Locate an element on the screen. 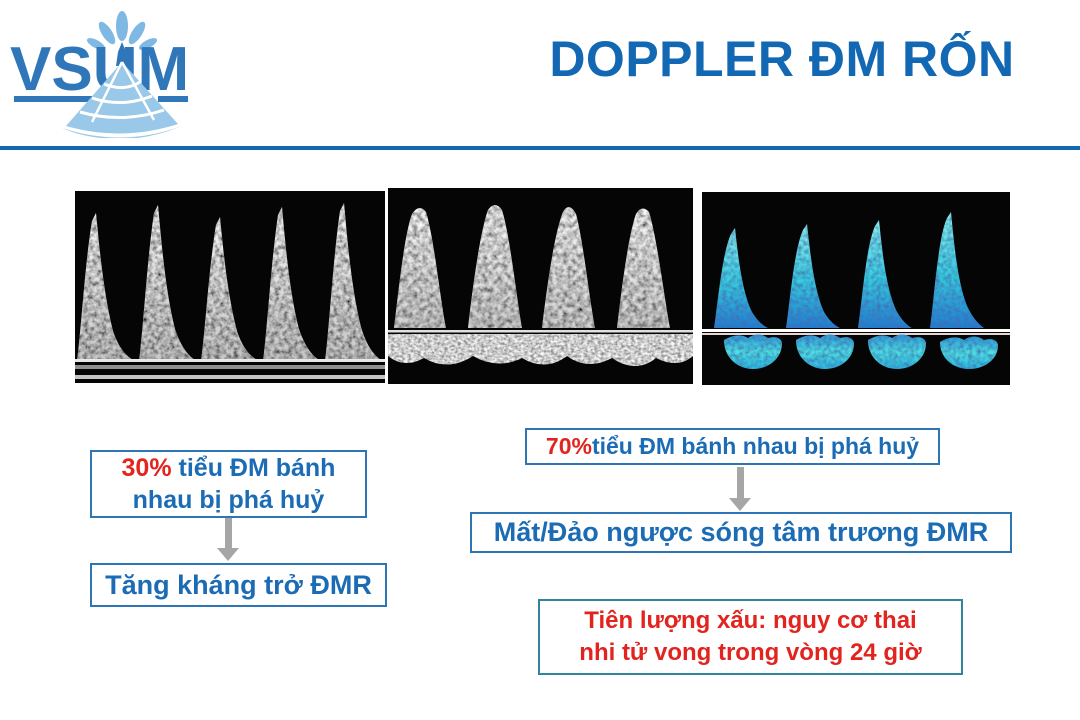  left-cause-line1-rest: tiểu ĐM bánh is located at coordinates (253, 467).